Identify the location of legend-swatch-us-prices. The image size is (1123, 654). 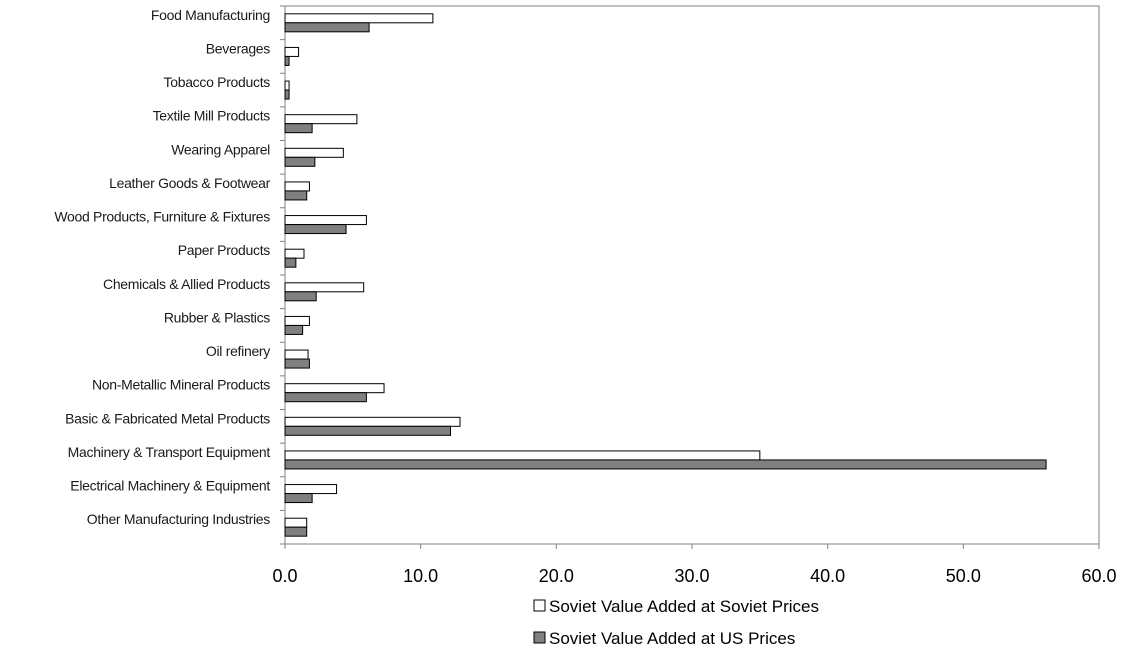
(539, 637).